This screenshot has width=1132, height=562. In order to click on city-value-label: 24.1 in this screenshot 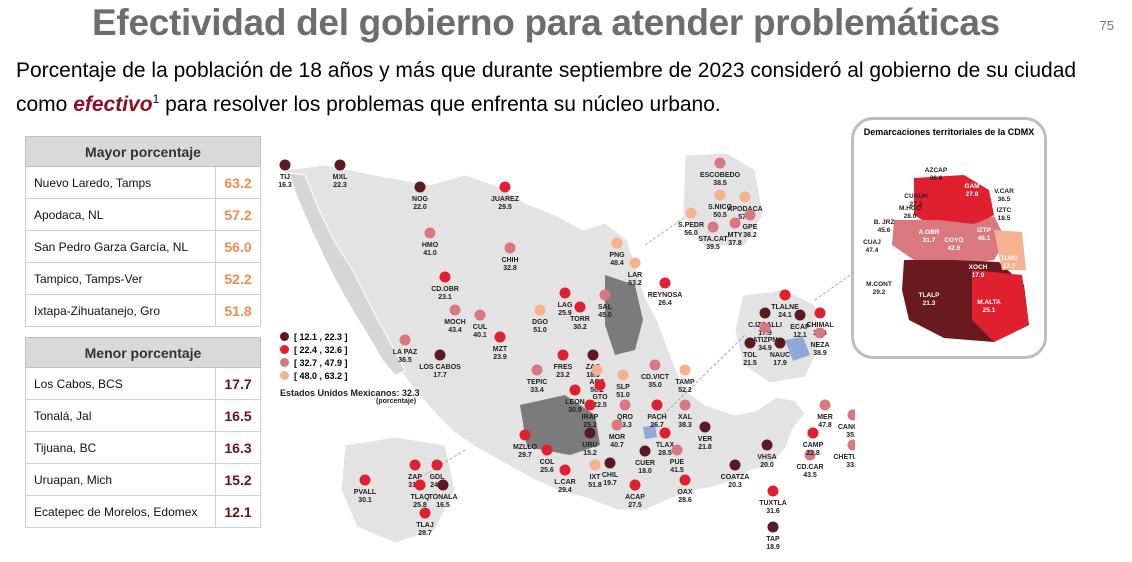, I will do `click(785, 315)`.